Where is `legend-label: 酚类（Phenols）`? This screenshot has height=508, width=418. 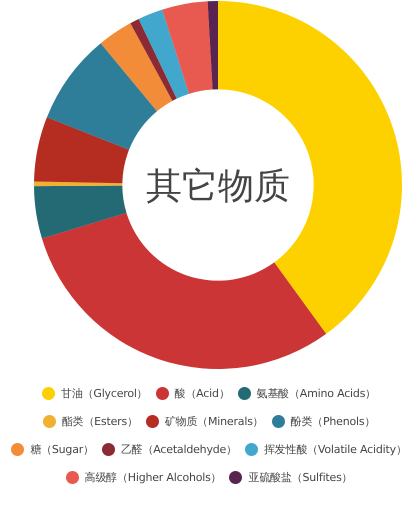
legend-label: 酚类（Phenols） is located at coordinates (333, 421).